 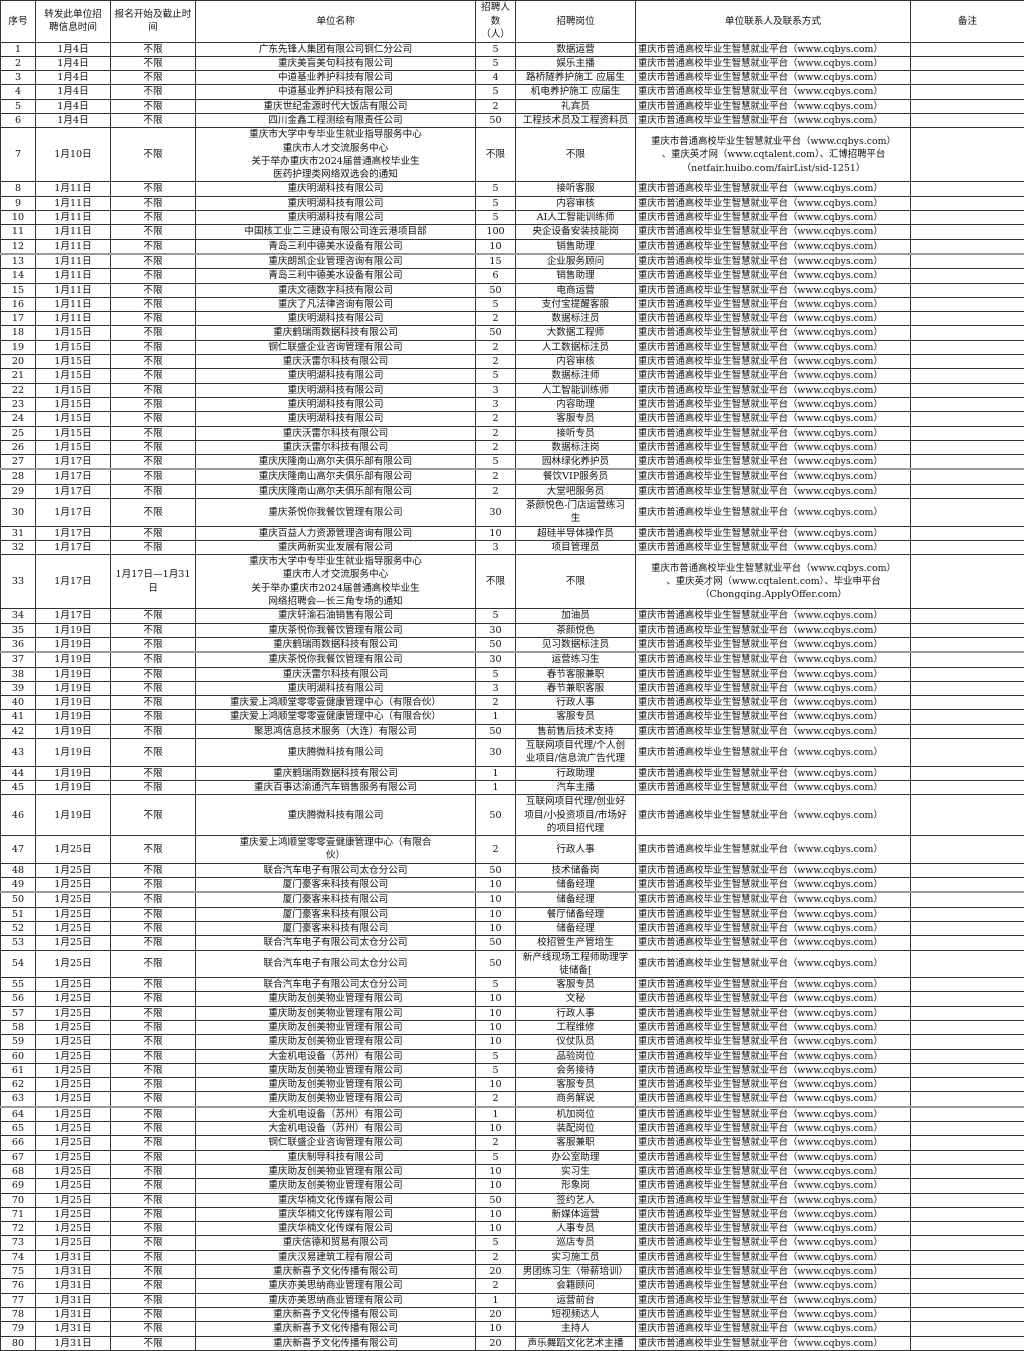 I want to click on row-index: 19, so click(x=18, y=347).